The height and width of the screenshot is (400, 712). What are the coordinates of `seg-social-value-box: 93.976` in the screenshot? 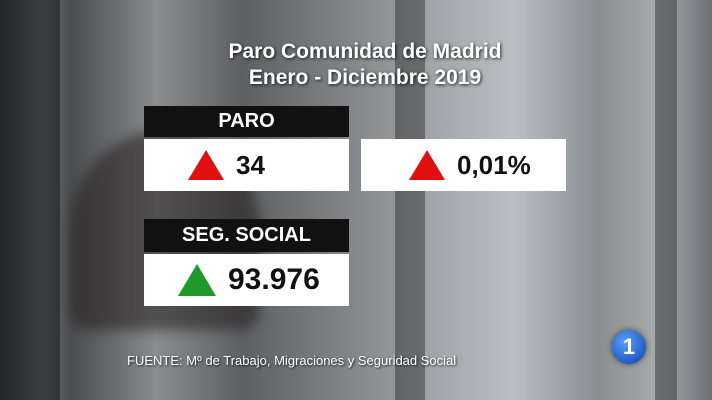 It's located at (246, 280).